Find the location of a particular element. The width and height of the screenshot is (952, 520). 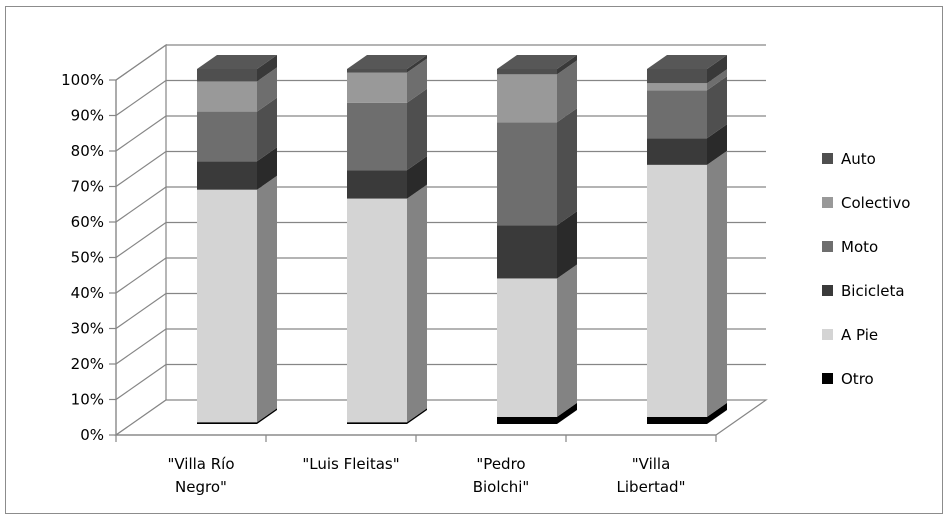

y-tick-label: 100% is located at coordinates (82, 80).